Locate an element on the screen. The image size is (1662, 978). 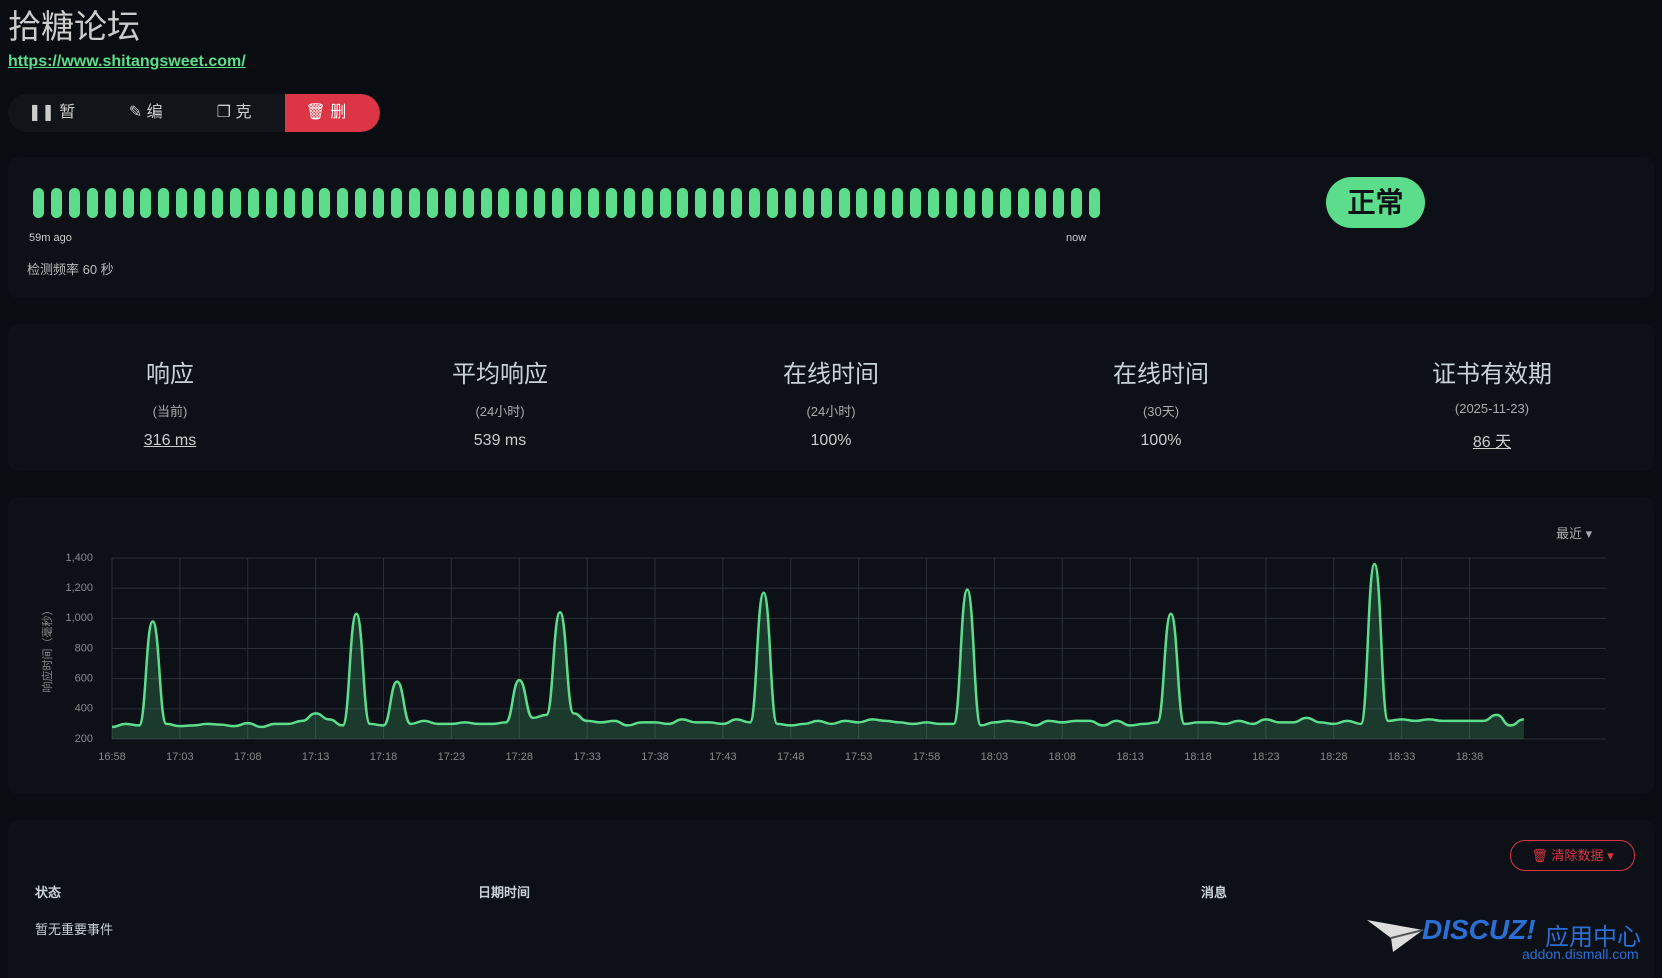
x-tick-label: 18:08 is located at coordinates (1063, 757).